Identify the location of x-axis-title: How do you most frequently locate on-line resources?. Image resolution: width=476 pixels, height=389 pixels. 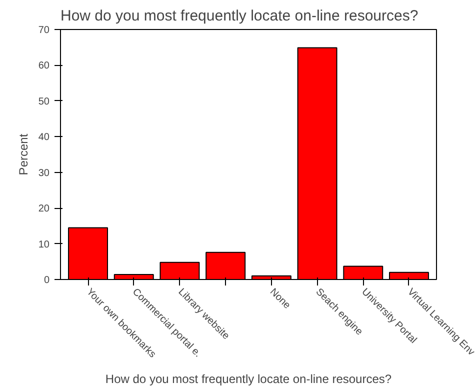
(248, 379).